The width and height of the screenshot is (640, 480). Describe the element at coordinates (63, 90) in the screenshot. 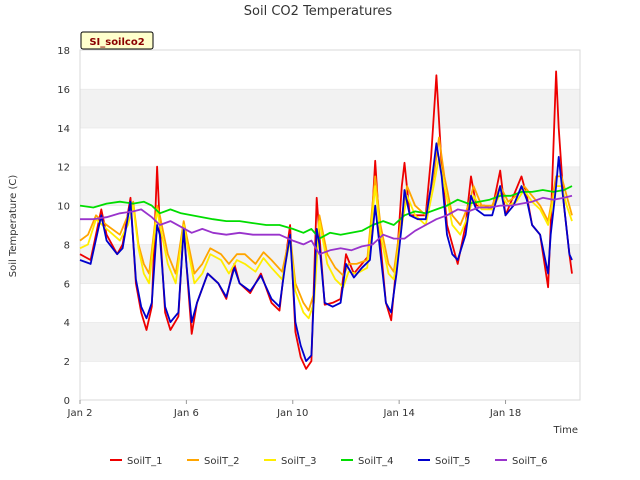

I see `y-tick-label: 16` at that location.